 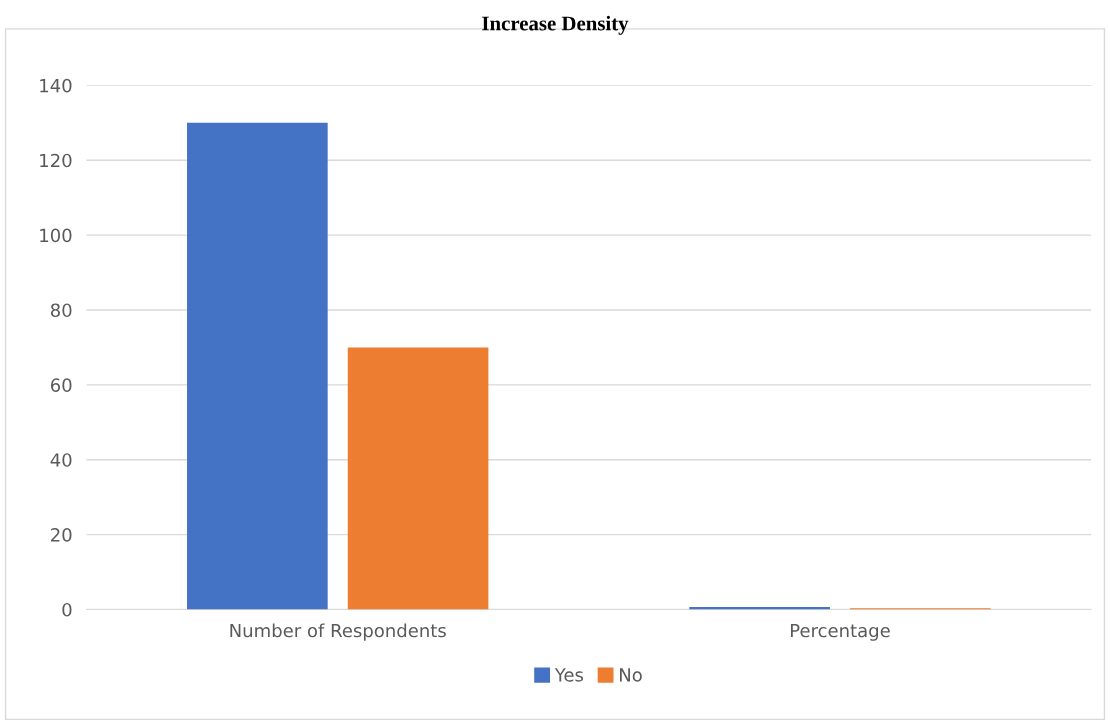 I want to click on x-tick-label: Percentage, so click(x=840, y=632).